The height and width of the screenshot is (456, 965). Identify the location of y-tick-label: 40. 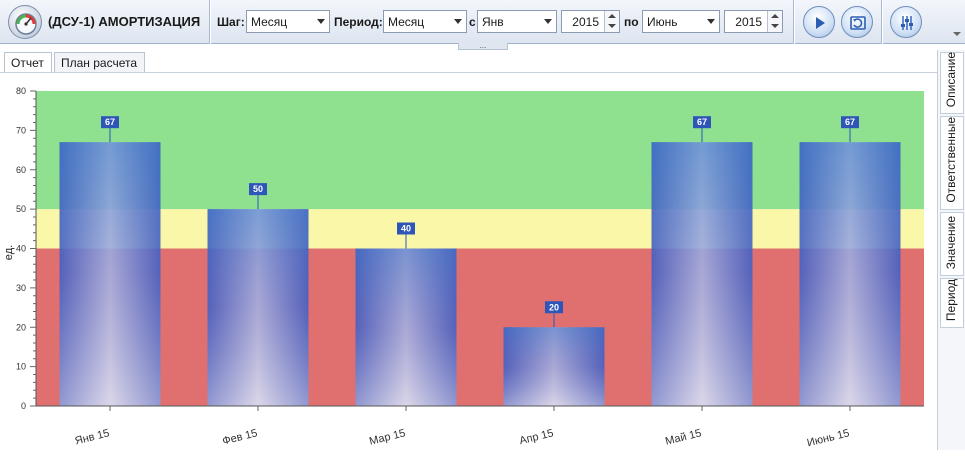
(21, 249).